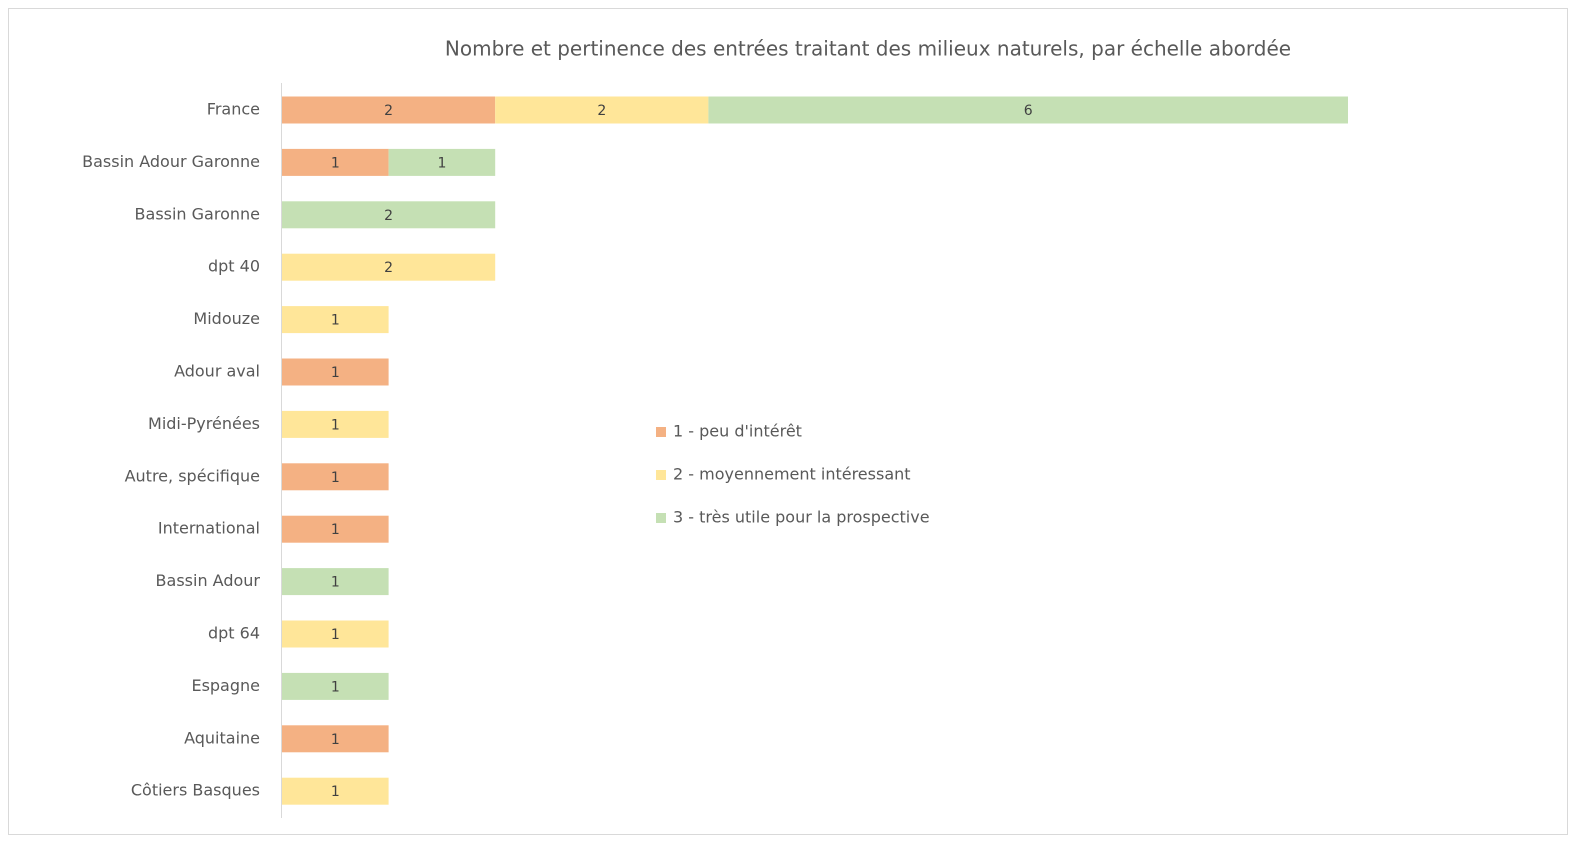  Describe the element at coordinates (226, 318) in the screenshot. I see `y-tick-label: Midouze` at that location.